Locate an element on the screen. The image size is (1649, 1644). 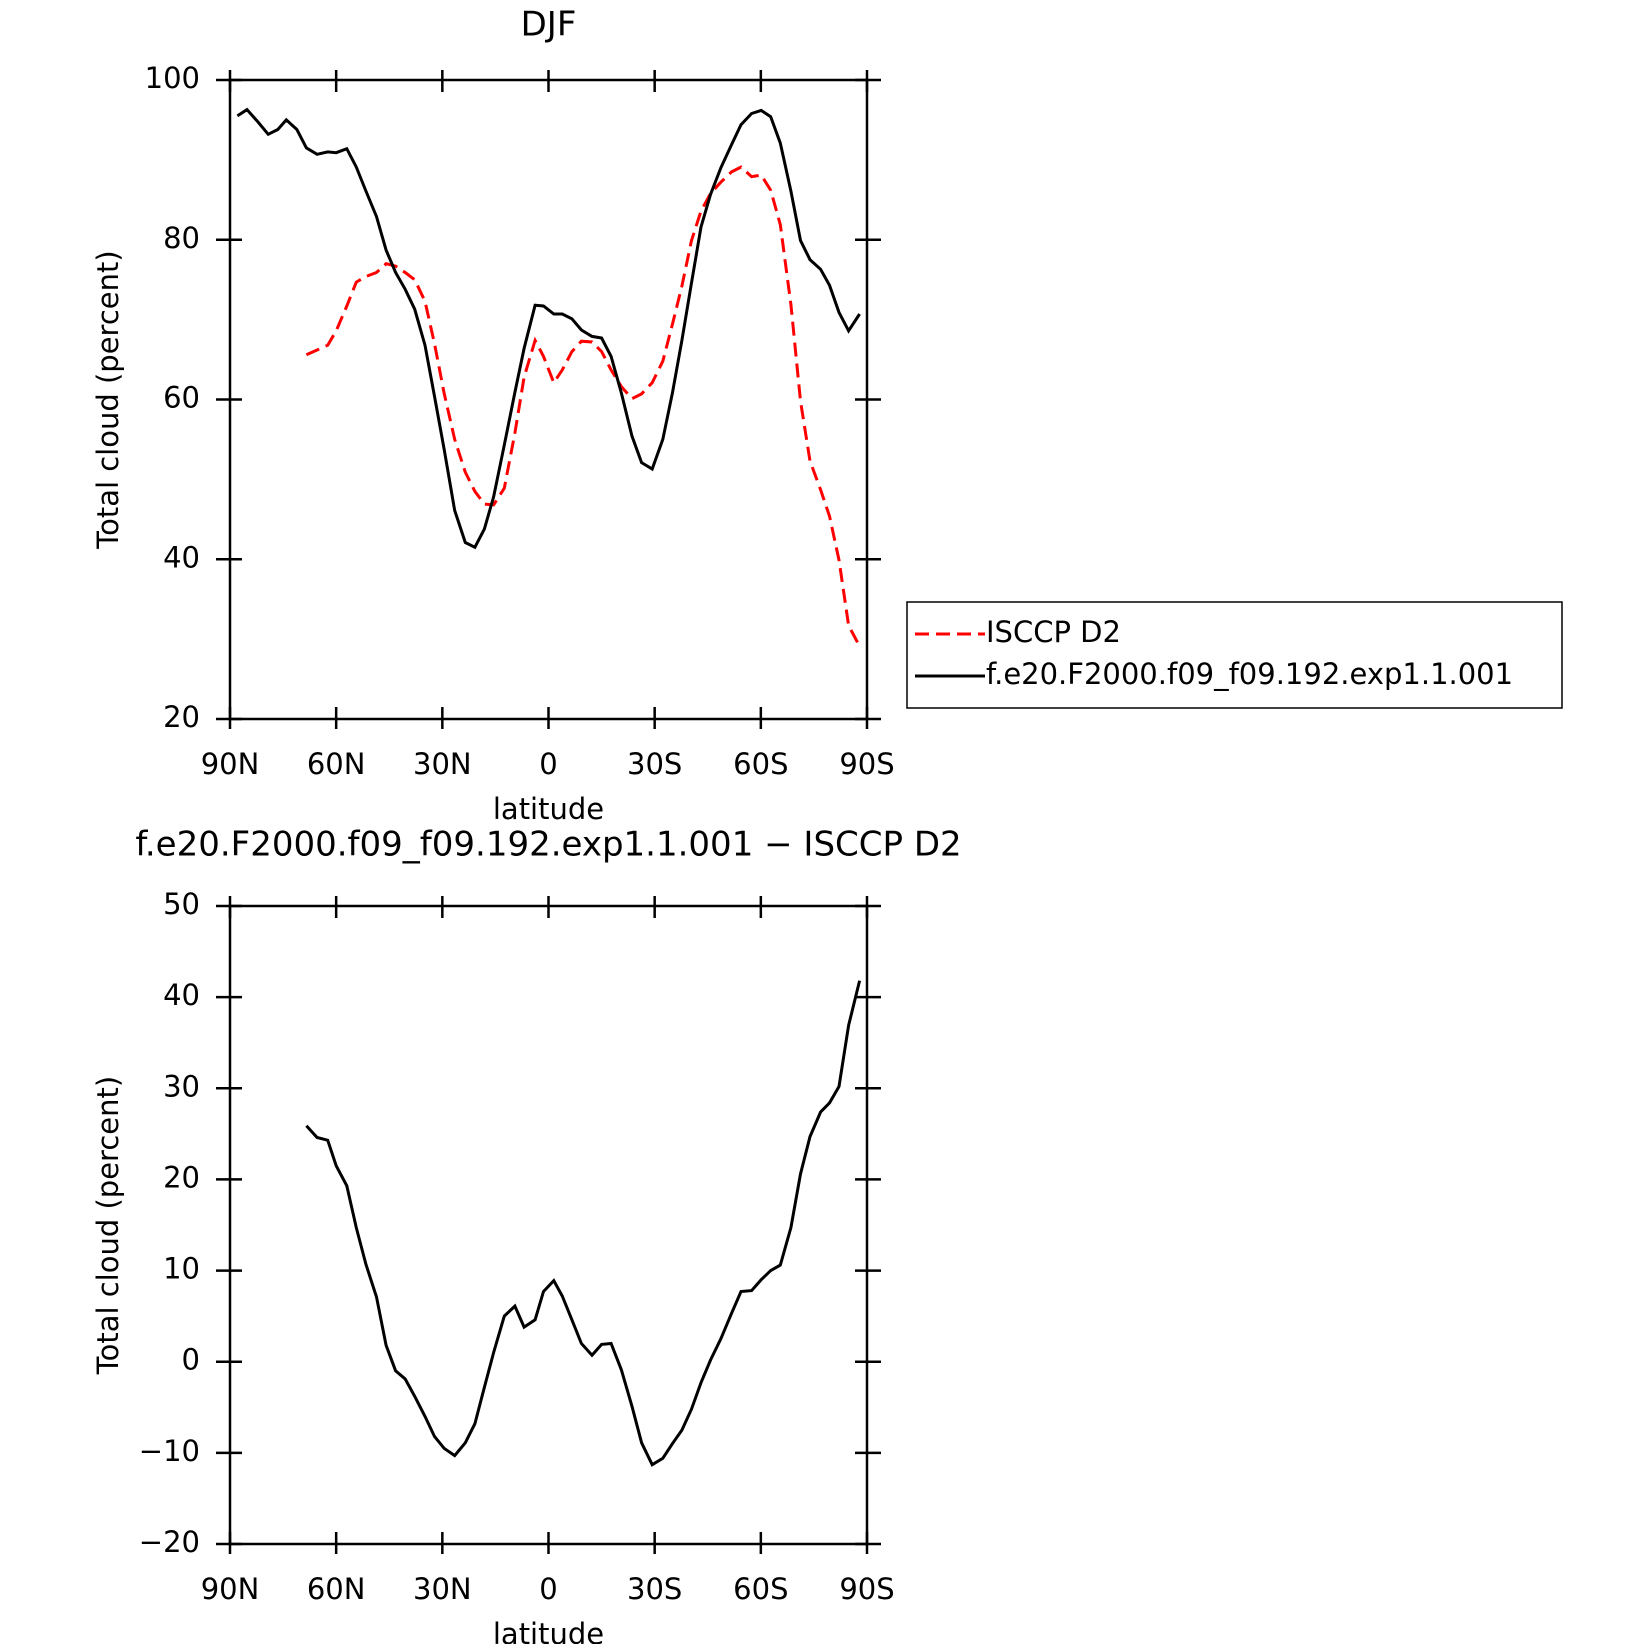
y-tick-label: 10 is located at coordinates (181, 1269).